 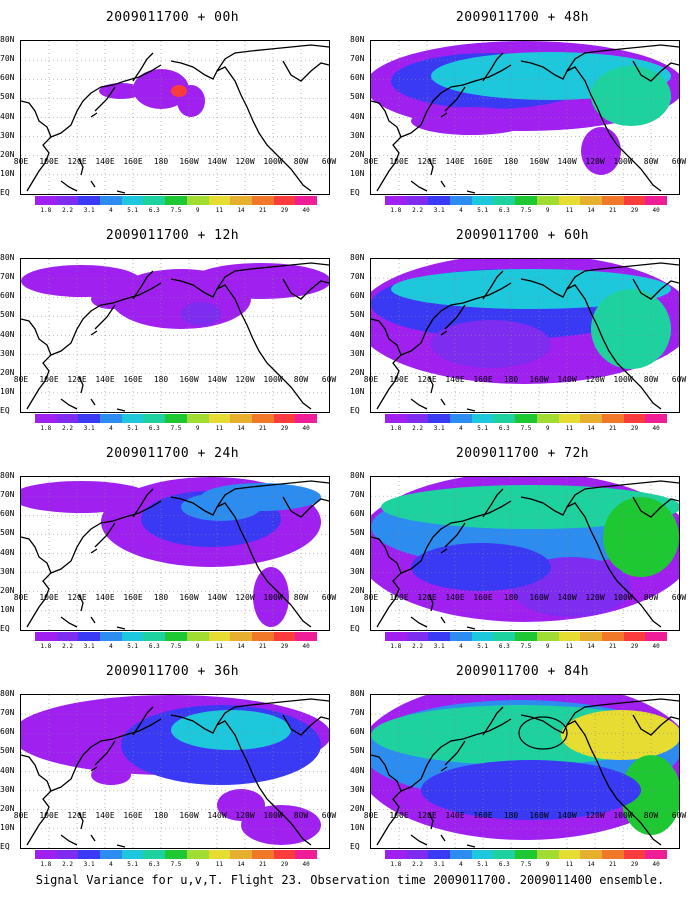 What do you see at coordinates (154, 428) in the screenshot?
I see `colorbar-label: 6.3` at bounding box center [154, 428].